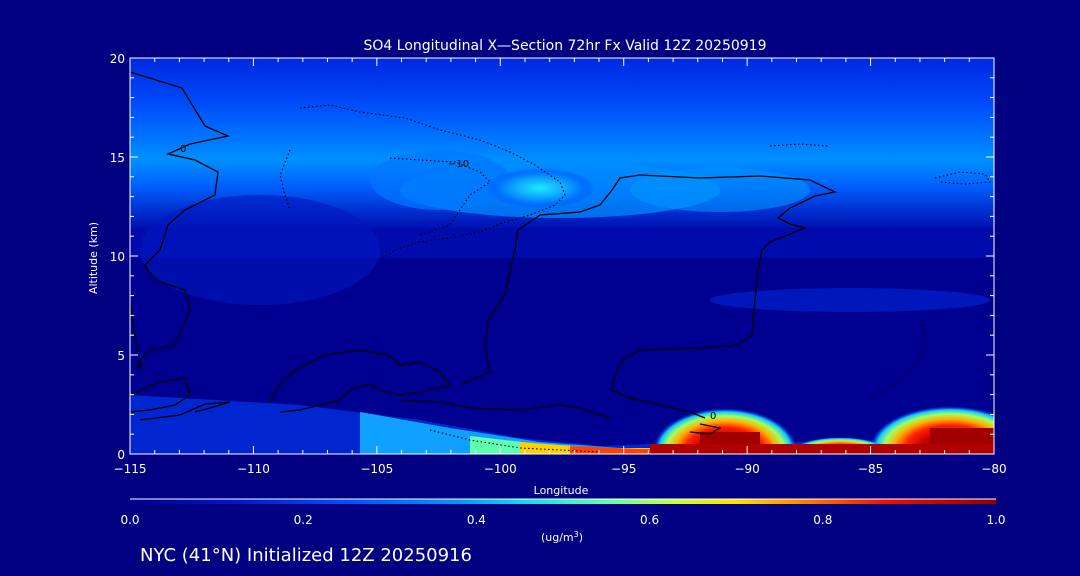 The image size is (1080, 576). Describe the element at coordinates (476, 520) in the screenshot. I see `colorbar-tick-label: 0.4` at that location.